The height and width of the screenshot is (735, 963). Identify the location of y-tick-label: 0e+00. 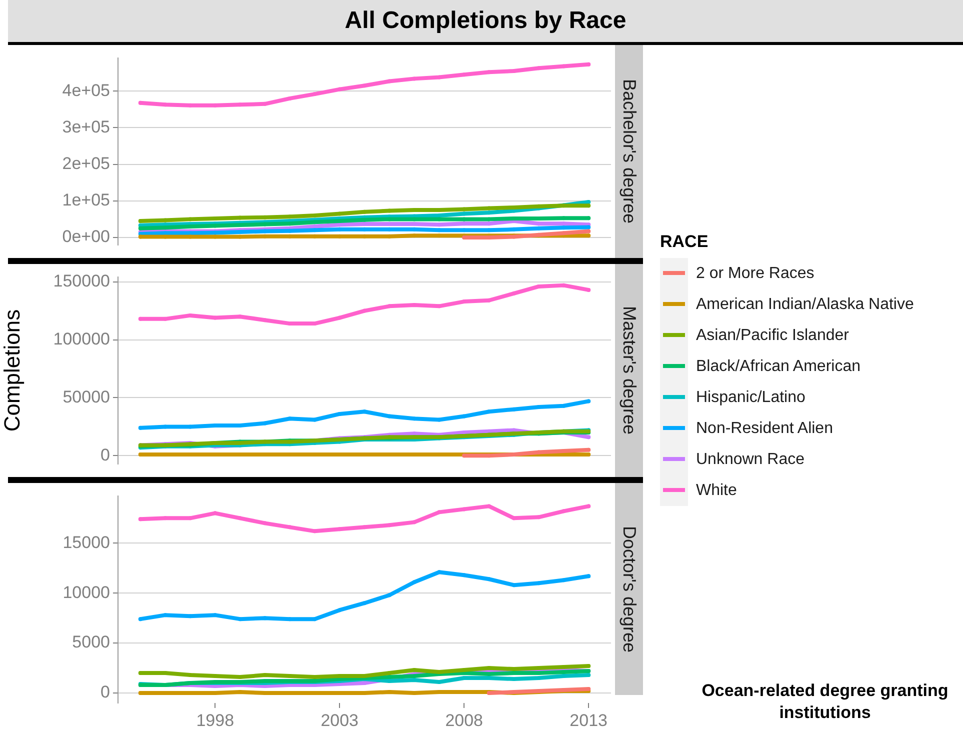
(86, 236).